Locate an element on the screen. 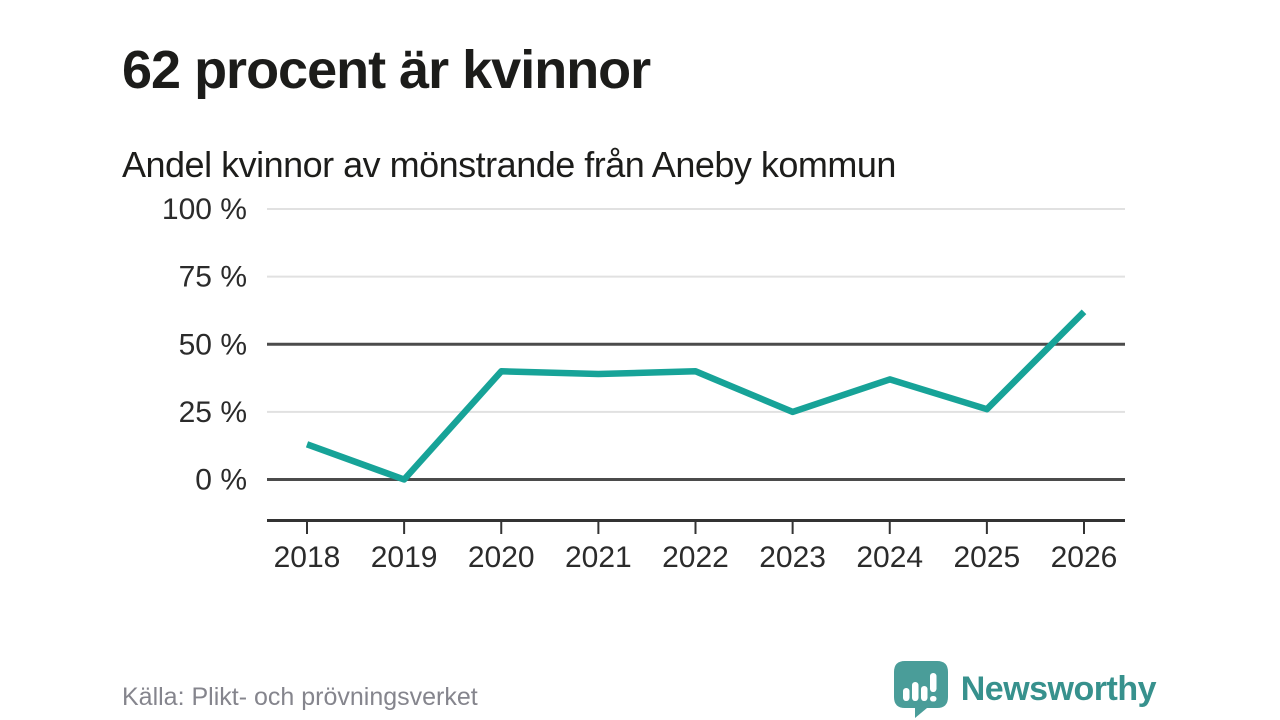 The width and height of the screenshot is (1280, 720). logo-exclamation-dot is located at coordinates (933, 699).